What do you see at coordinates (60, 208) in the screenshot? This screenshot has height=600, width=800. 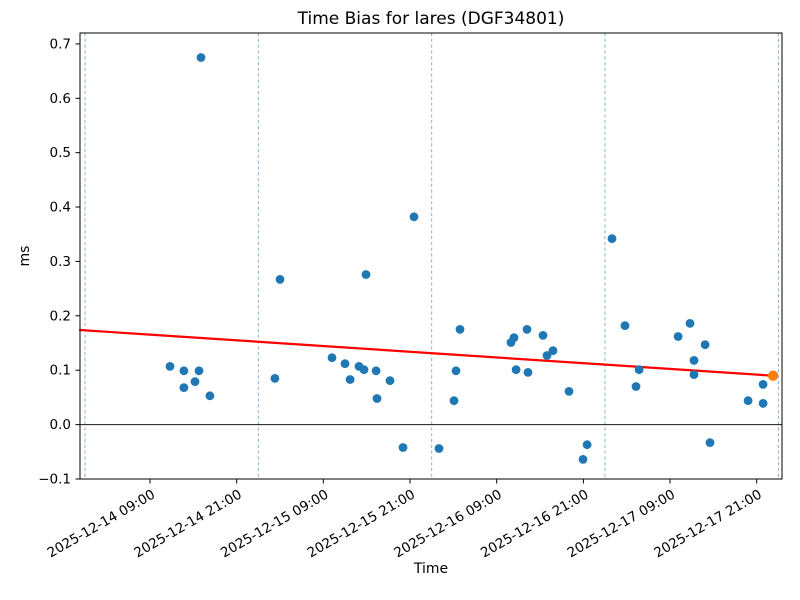 I see `y-tick-label: 0.4` at bounding box center [60, 208].